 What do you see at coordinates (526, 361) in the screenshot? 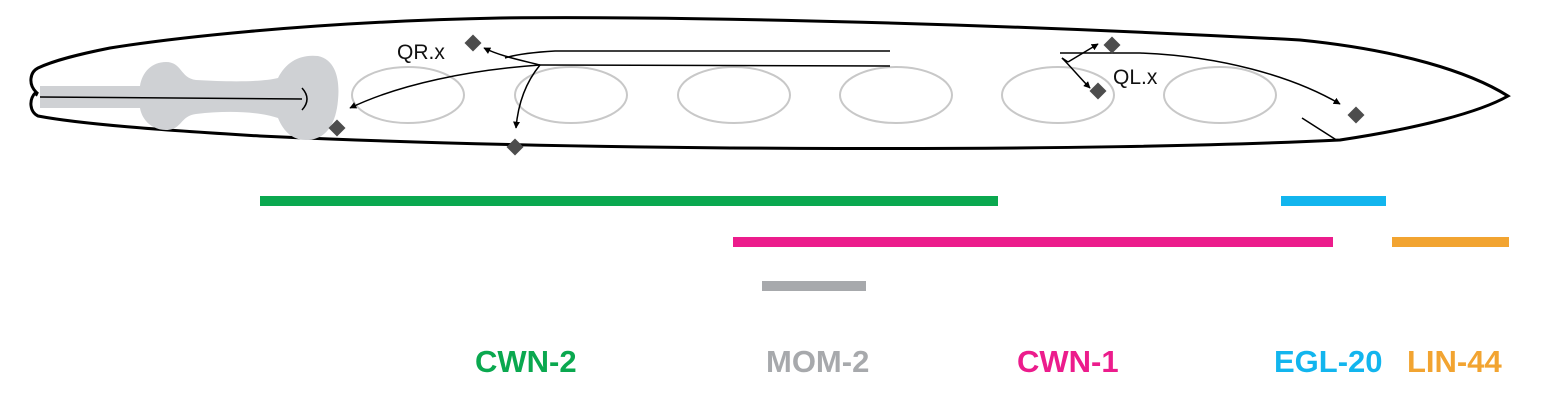
I see `cwn2-label: CWN-2` at bounding box center [526, 361].